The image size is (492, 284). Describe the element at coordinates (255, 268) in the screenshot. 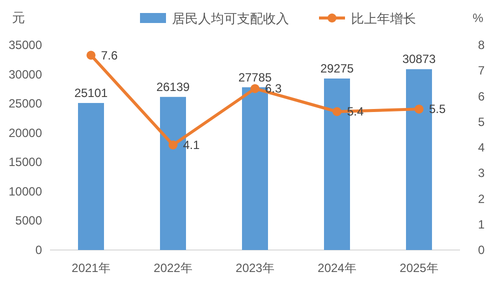

I see `x-tick-label: 2023年` at that location.